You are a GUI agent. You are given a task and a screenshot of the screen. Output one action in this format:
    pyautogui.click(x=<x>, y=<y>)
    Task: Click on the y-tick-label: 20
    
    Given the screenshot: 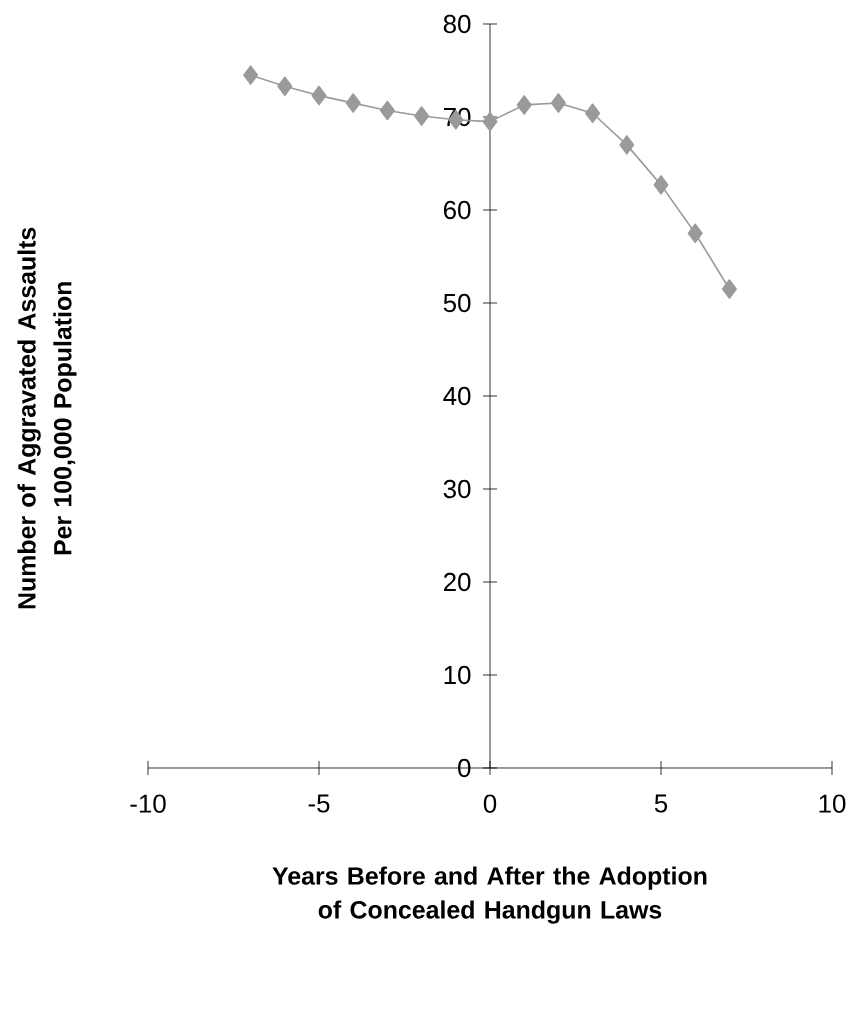 What is the action you would take?
    pyautogui.click(x=457, y=582)
    